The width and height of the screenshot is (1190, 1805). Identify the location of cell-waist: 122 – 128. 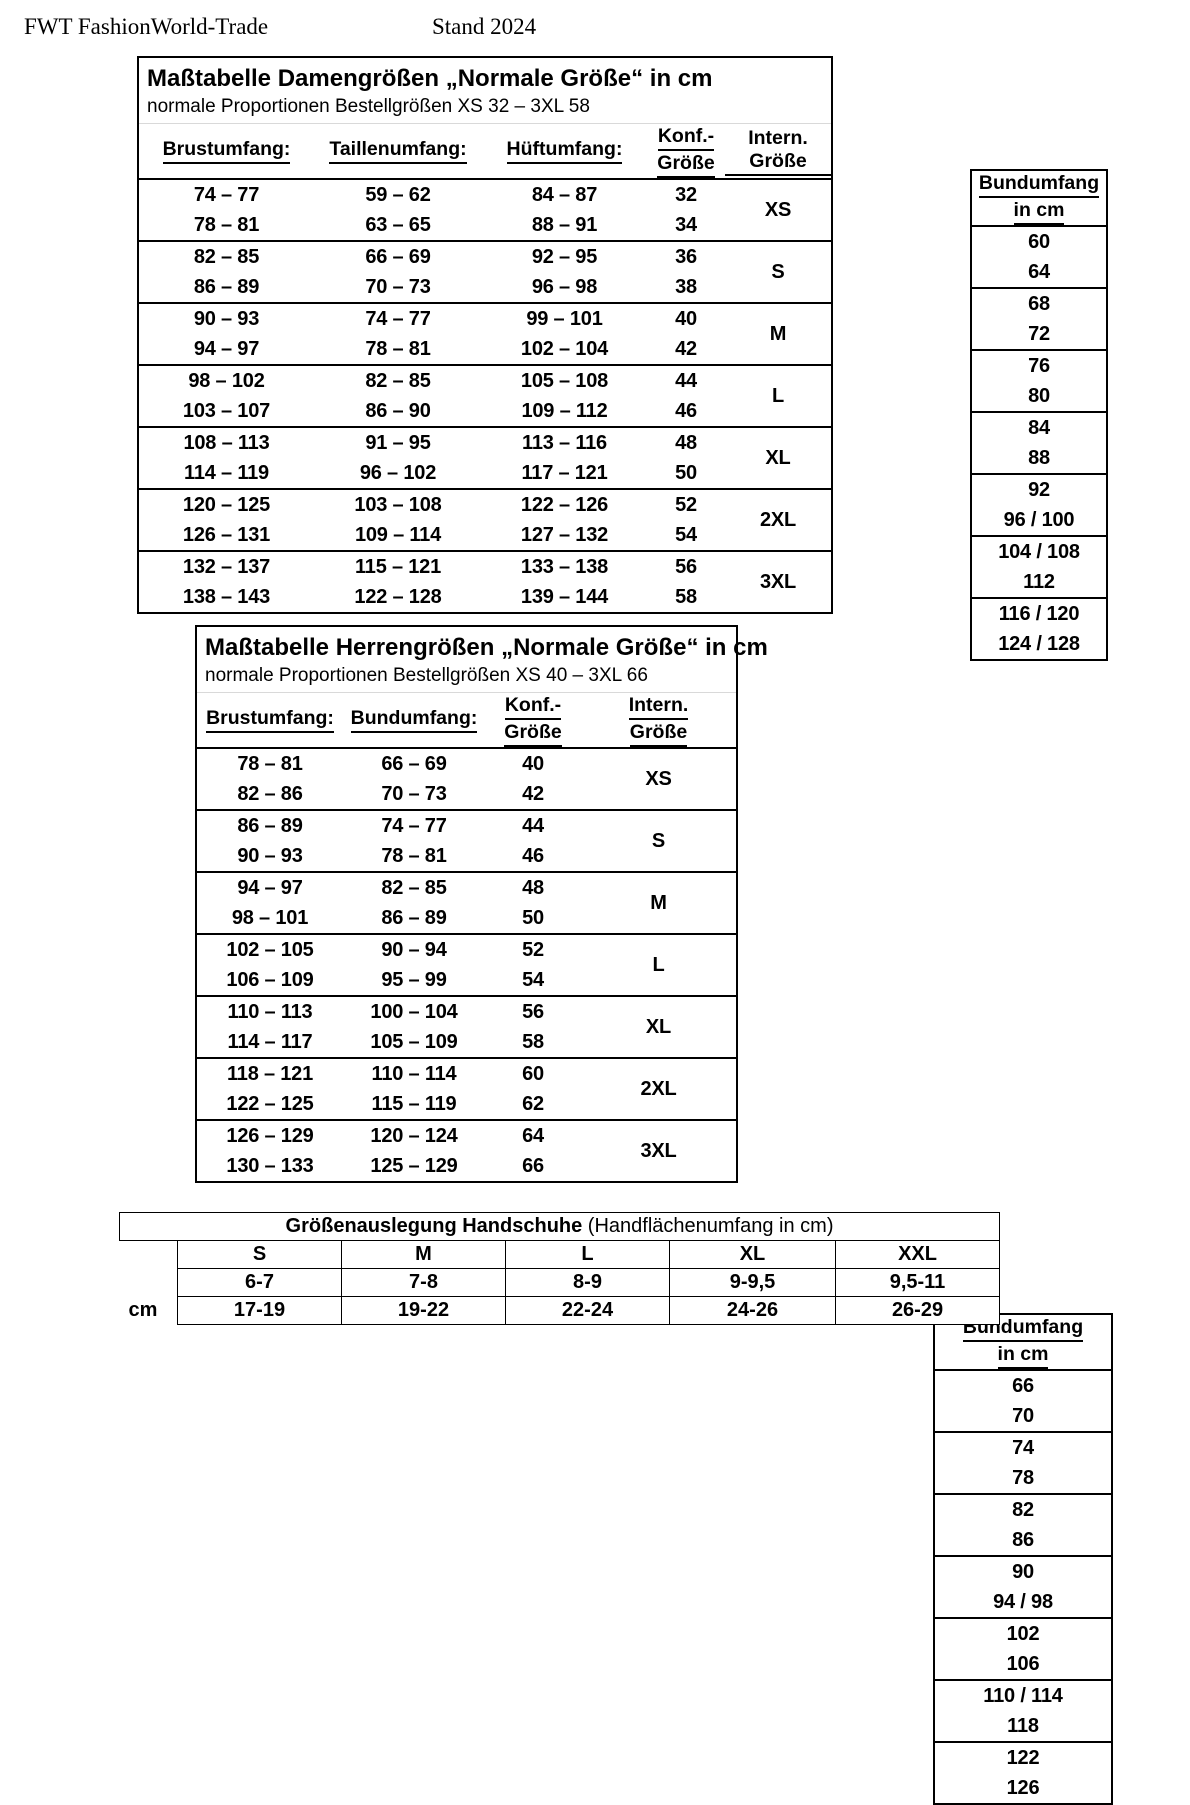
(398, 596).